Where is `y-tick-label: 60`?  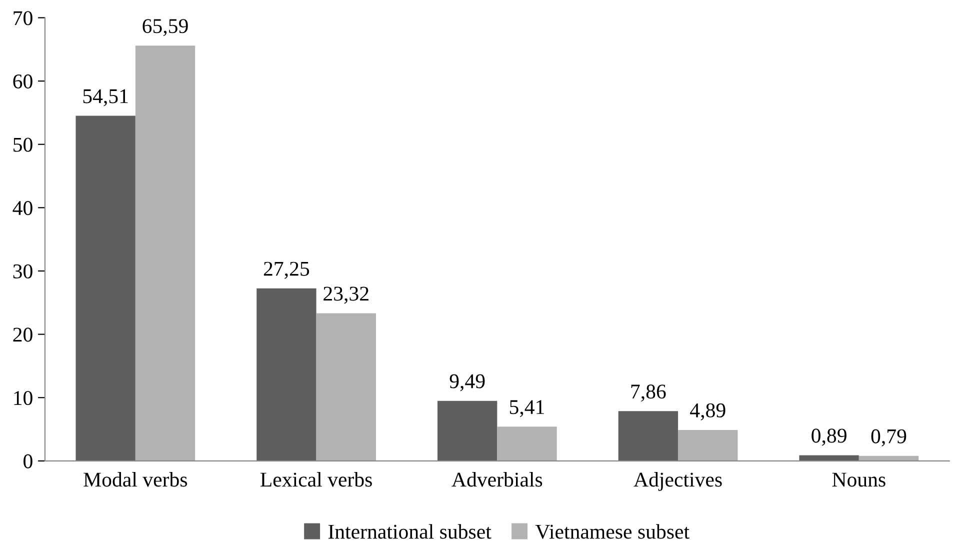
y-tick-label: 60 is located at coordinates (22, 81).